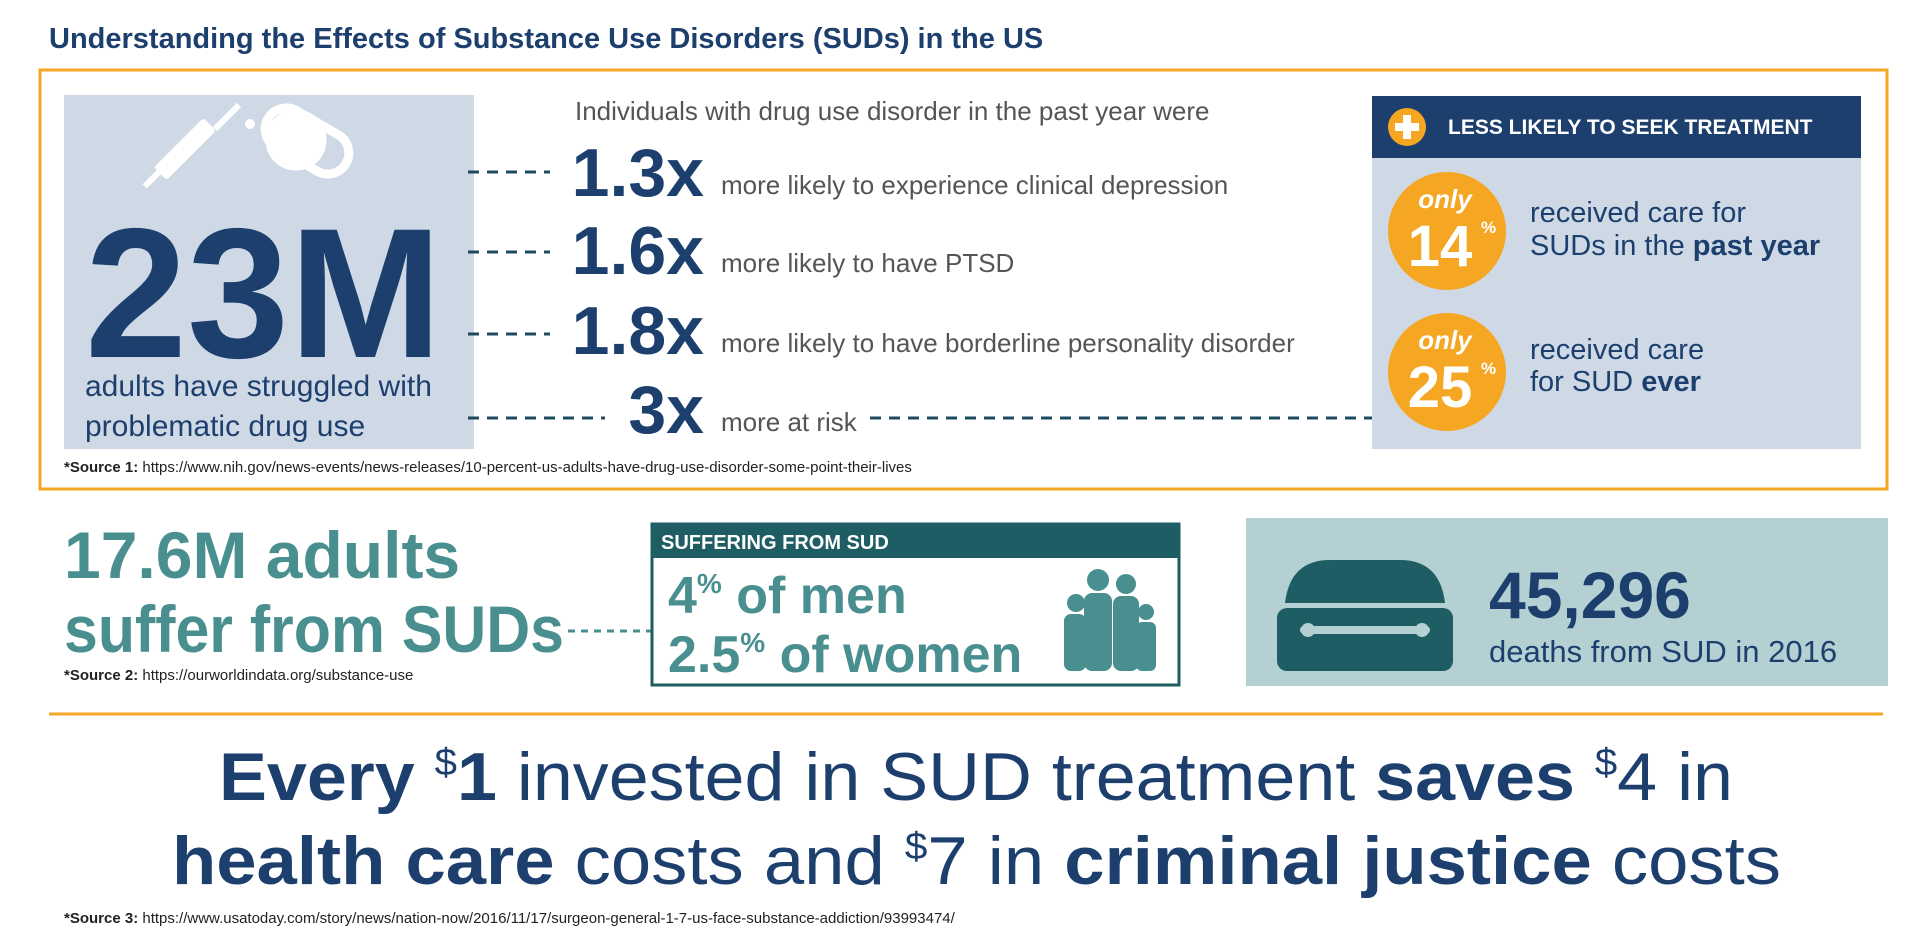 The height and width of the screenshot is (945, 1920). I want to click on headline: suffer from SUDs, so click(314, 629).